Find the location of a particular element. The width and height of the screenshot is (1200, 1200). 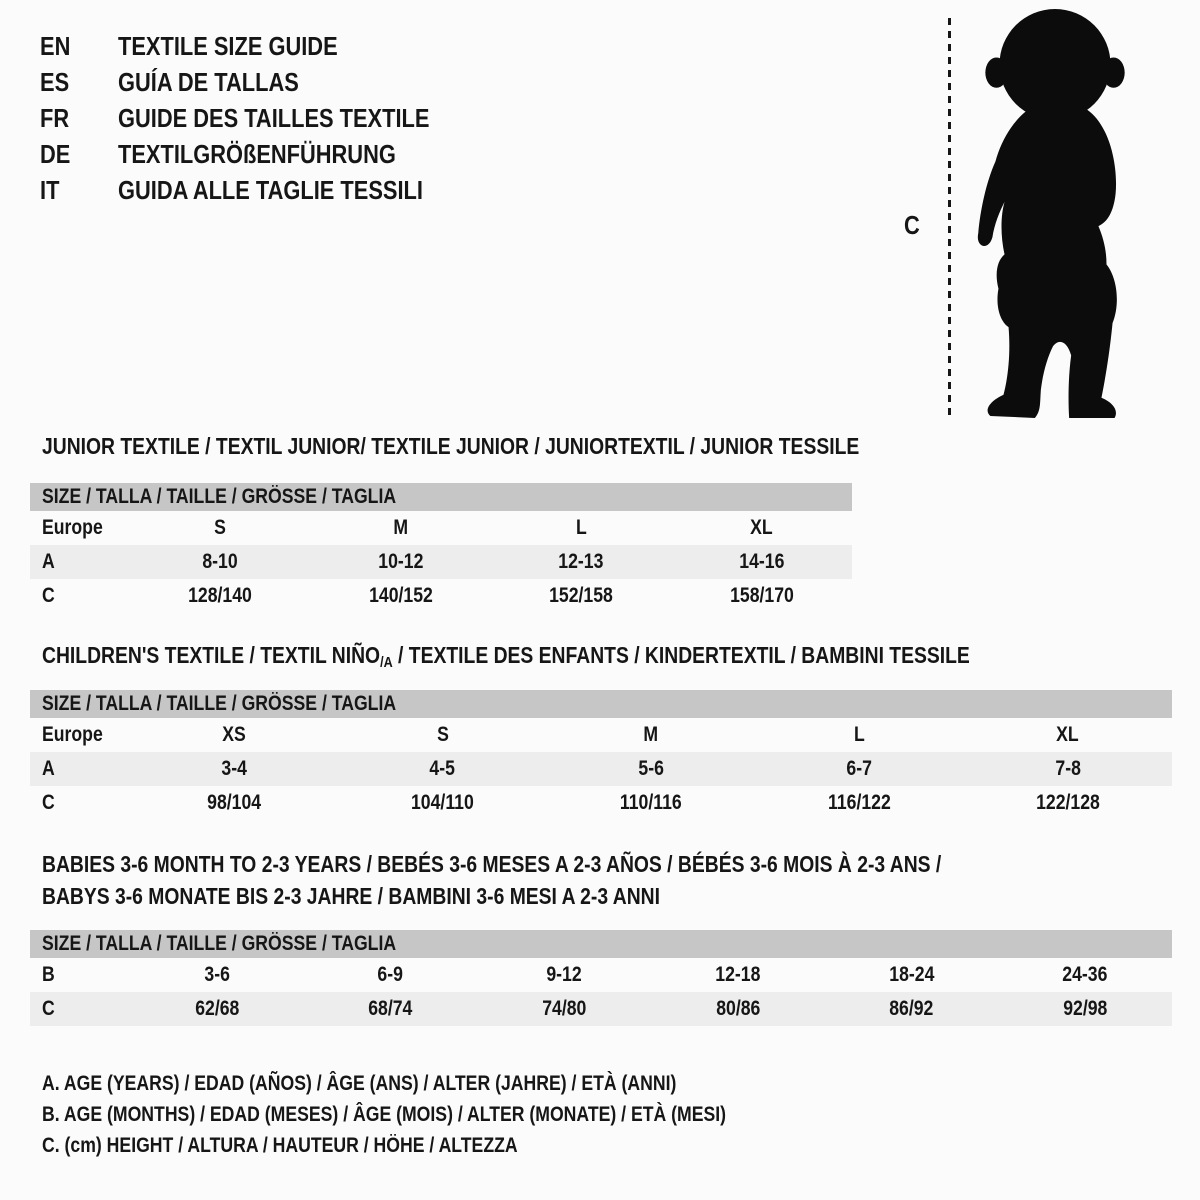

language-title: TEXTILGRÖßENFÜHRUNG is located at coordinates (257, 153).